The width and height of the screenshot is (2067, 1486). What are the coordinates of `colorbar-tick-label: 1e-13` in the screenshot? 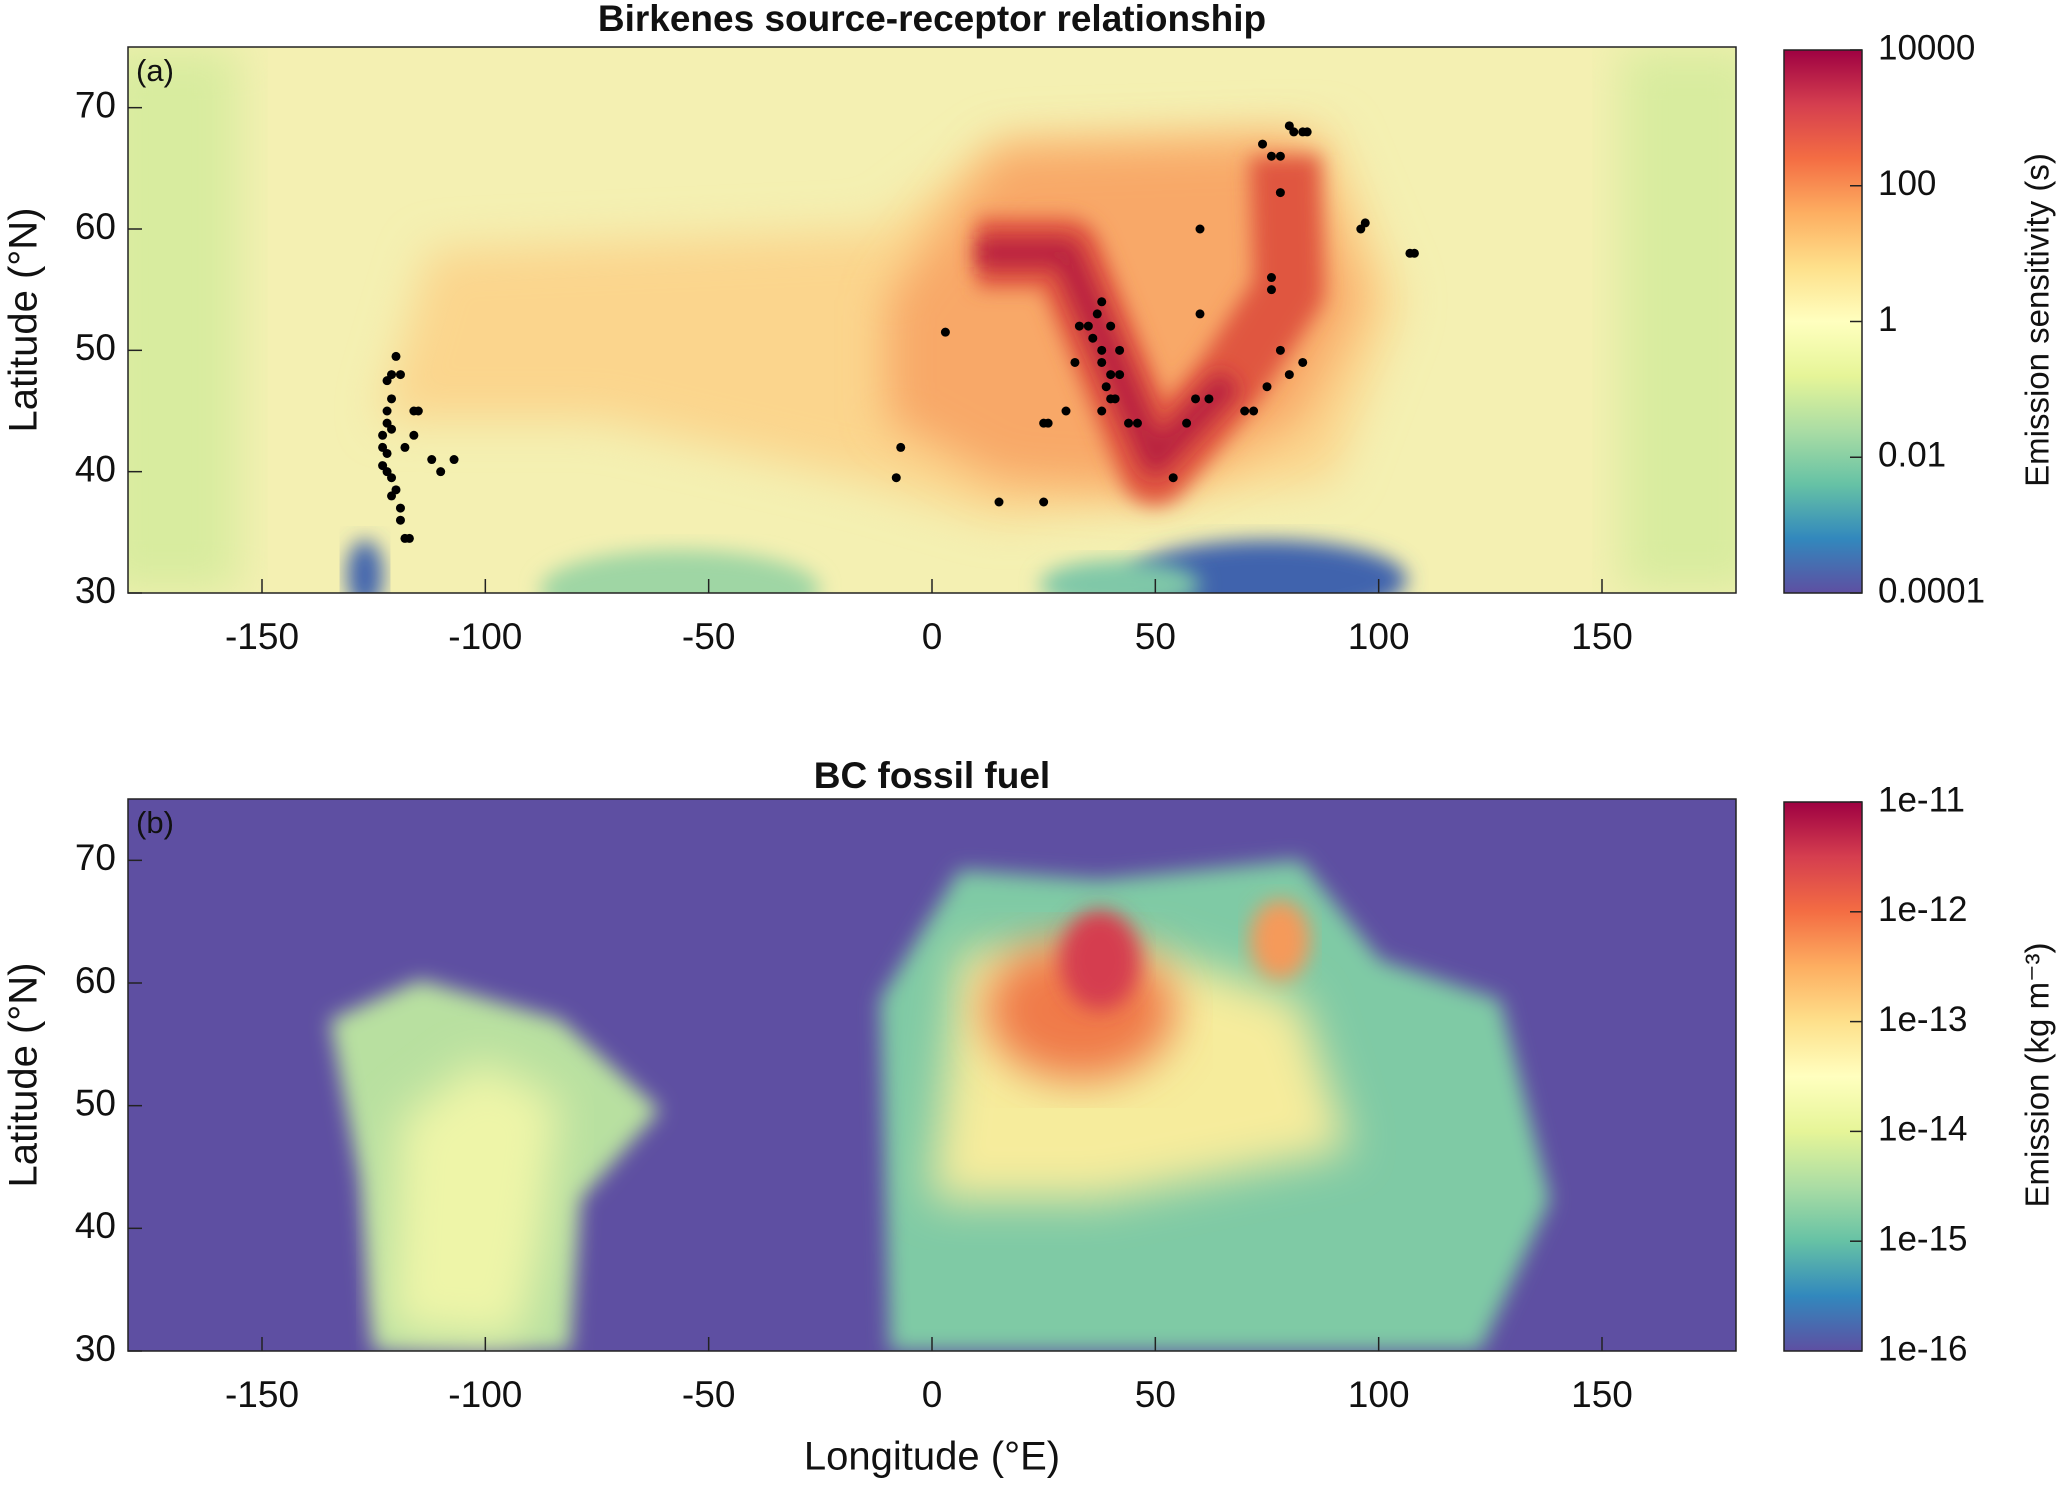 It's located at (1923, 1019).